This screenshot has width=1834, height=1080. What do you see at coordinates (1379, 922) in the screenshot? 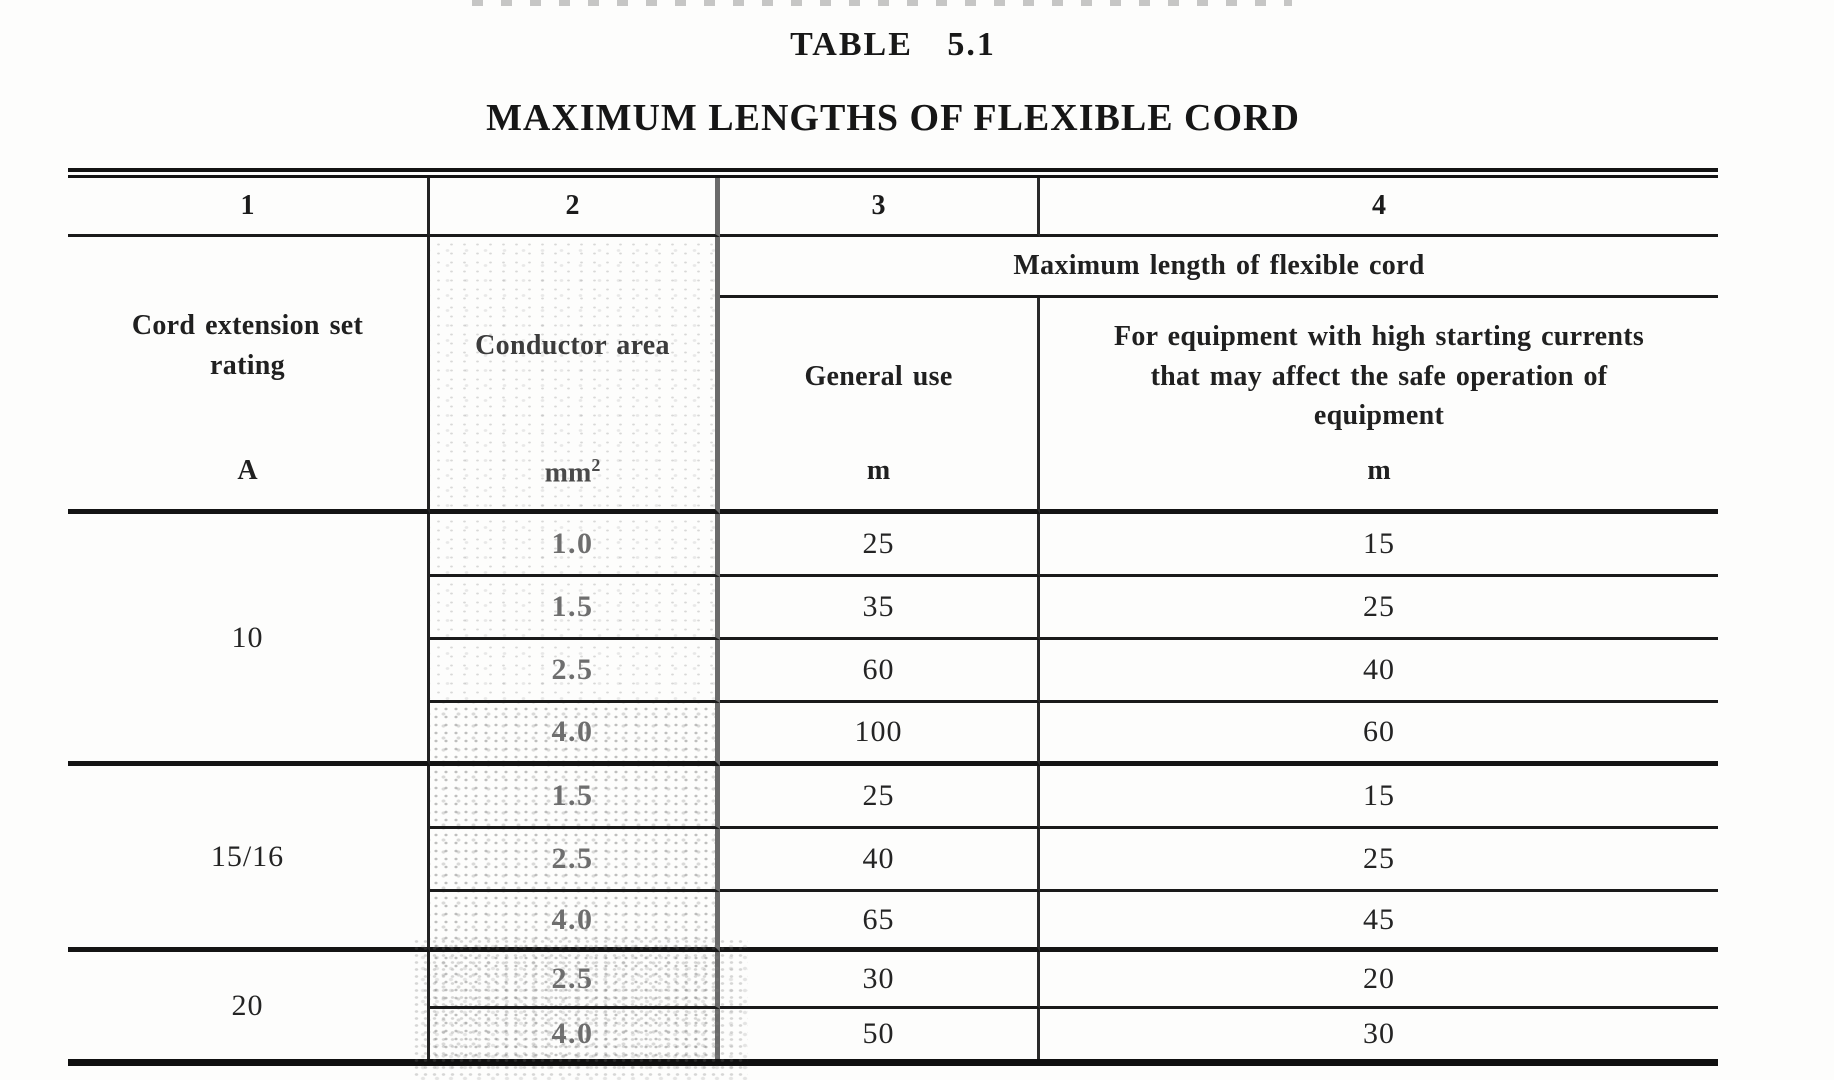
I see `high-current-cell: 45` at bounding box center [1379, 922].